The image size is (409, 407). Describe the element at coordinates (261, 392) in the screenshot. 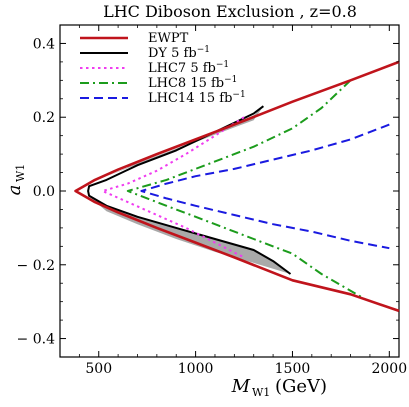

I see `x-axis-label-sub: W1` at that location.